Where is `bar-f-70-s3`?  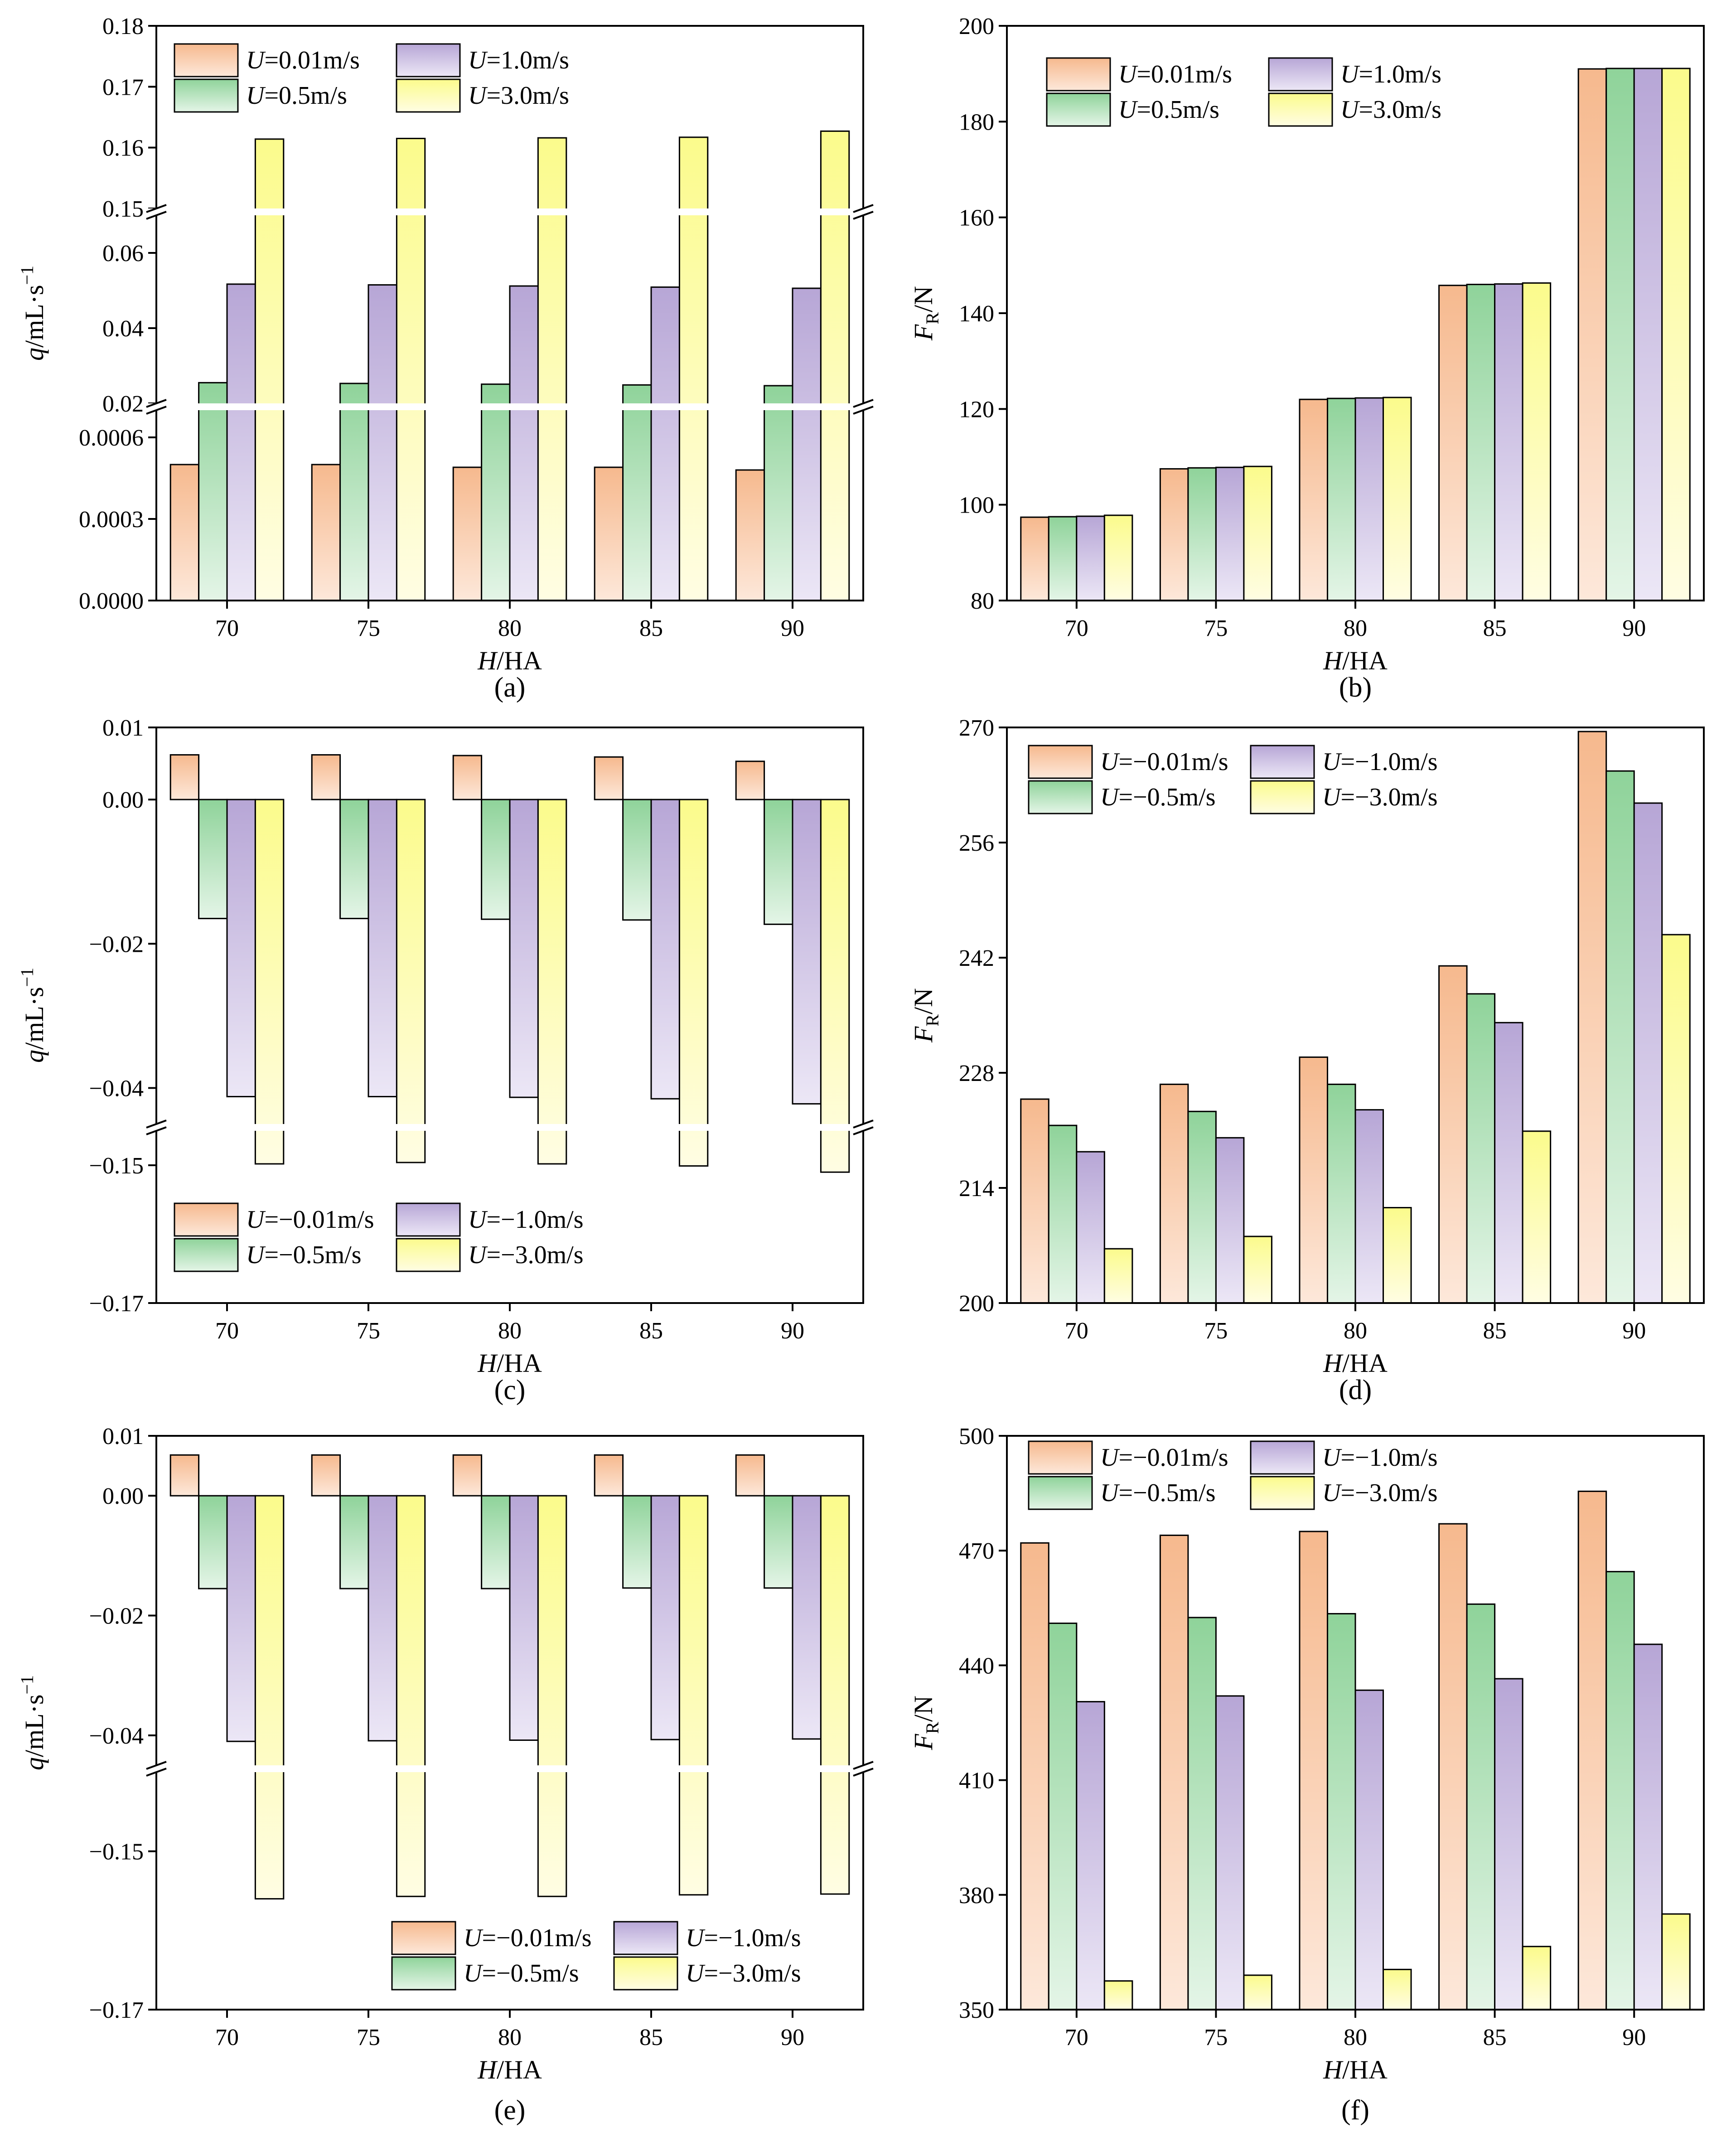
bar-f-70-s3 is located at coordinates (1118, 1995).